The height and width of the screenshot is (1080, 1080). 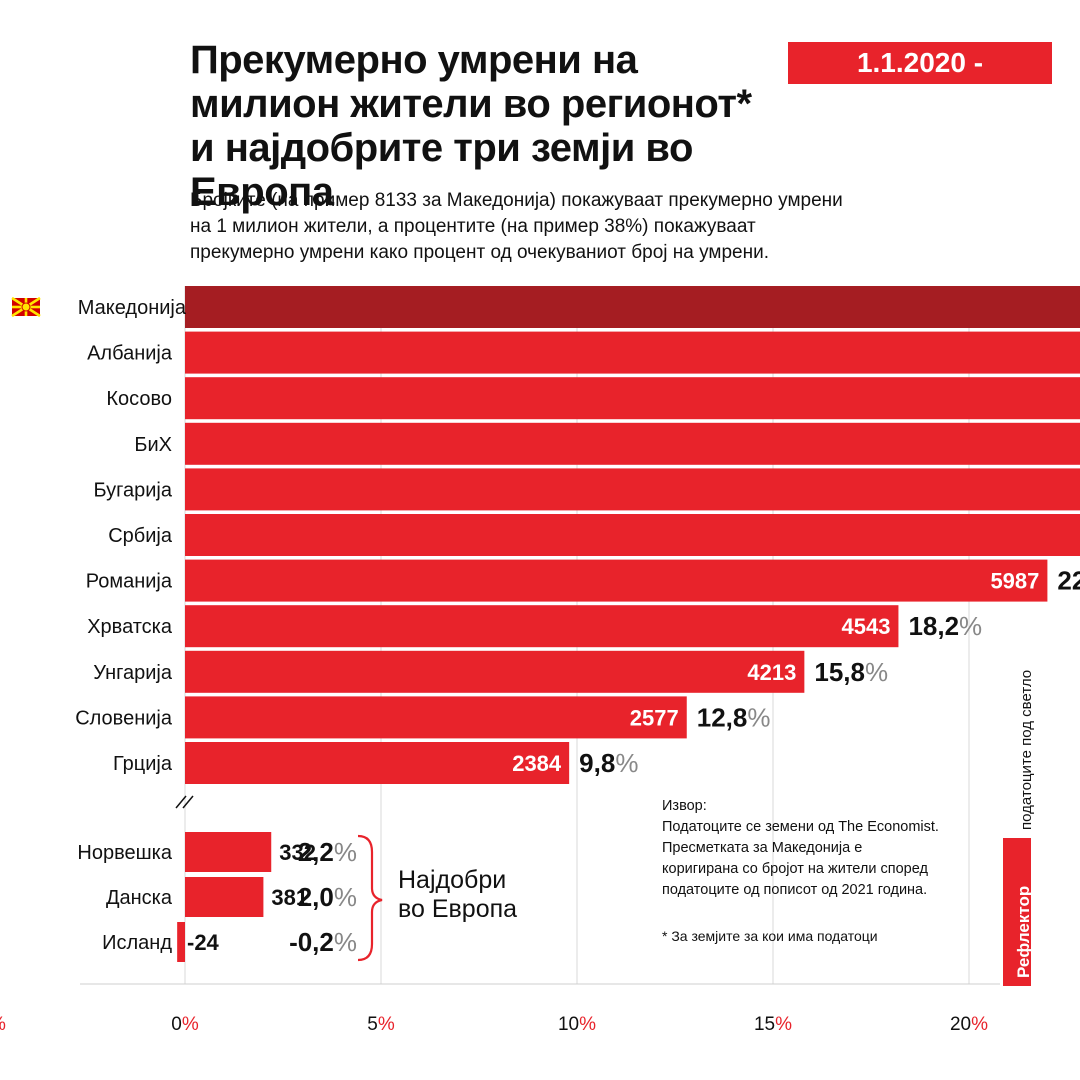 What do you see at coordinates (1068, 581) in the screenshot?
I see `percent-label: 22,0%` at bounding box center [1068, 581].